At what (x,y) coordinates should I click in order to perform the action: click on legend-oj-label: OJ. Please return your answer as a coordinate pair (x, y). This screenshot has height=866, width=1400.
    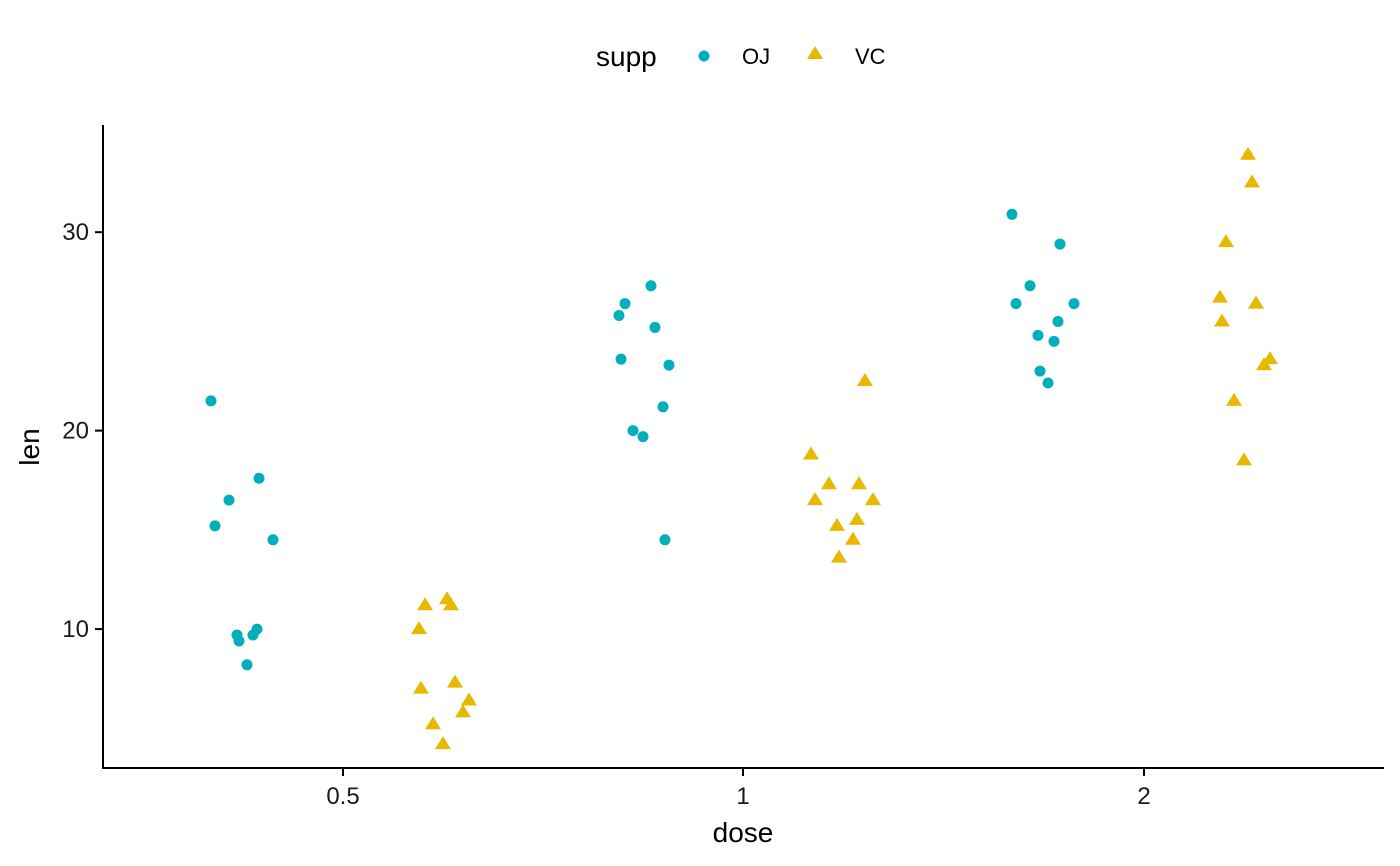
    Looking at the image, I should click on (756, 56).